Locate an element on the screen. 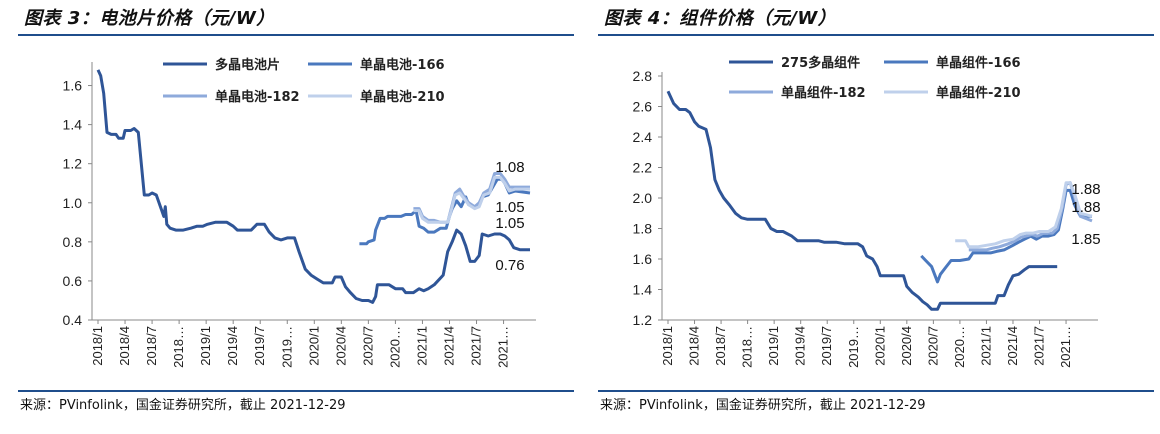 This screenshot has height=434, width=1160. legend-label: 单晶组件-166 is located at coordinates (978, 63).